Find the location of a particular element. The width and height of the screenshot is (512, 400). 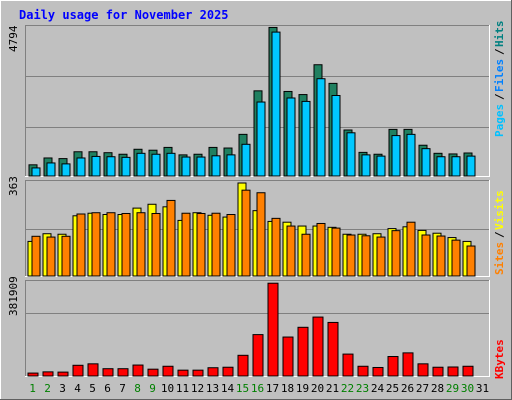

x-tick-label: 19 is located at coordinates (302, 388).